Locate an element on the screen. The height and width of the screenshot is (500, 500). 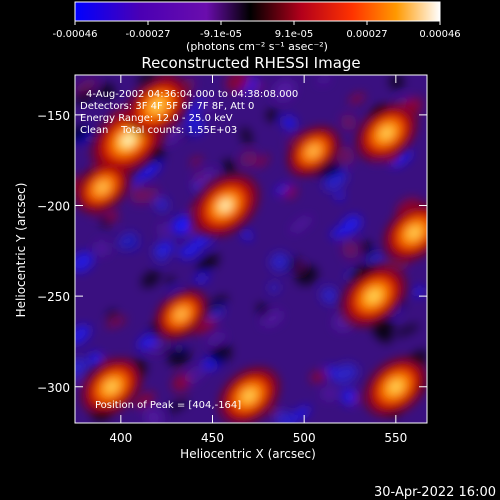
y-axis-label: Heliocentric Y (arcsec) is located at coordinates (21, 250).